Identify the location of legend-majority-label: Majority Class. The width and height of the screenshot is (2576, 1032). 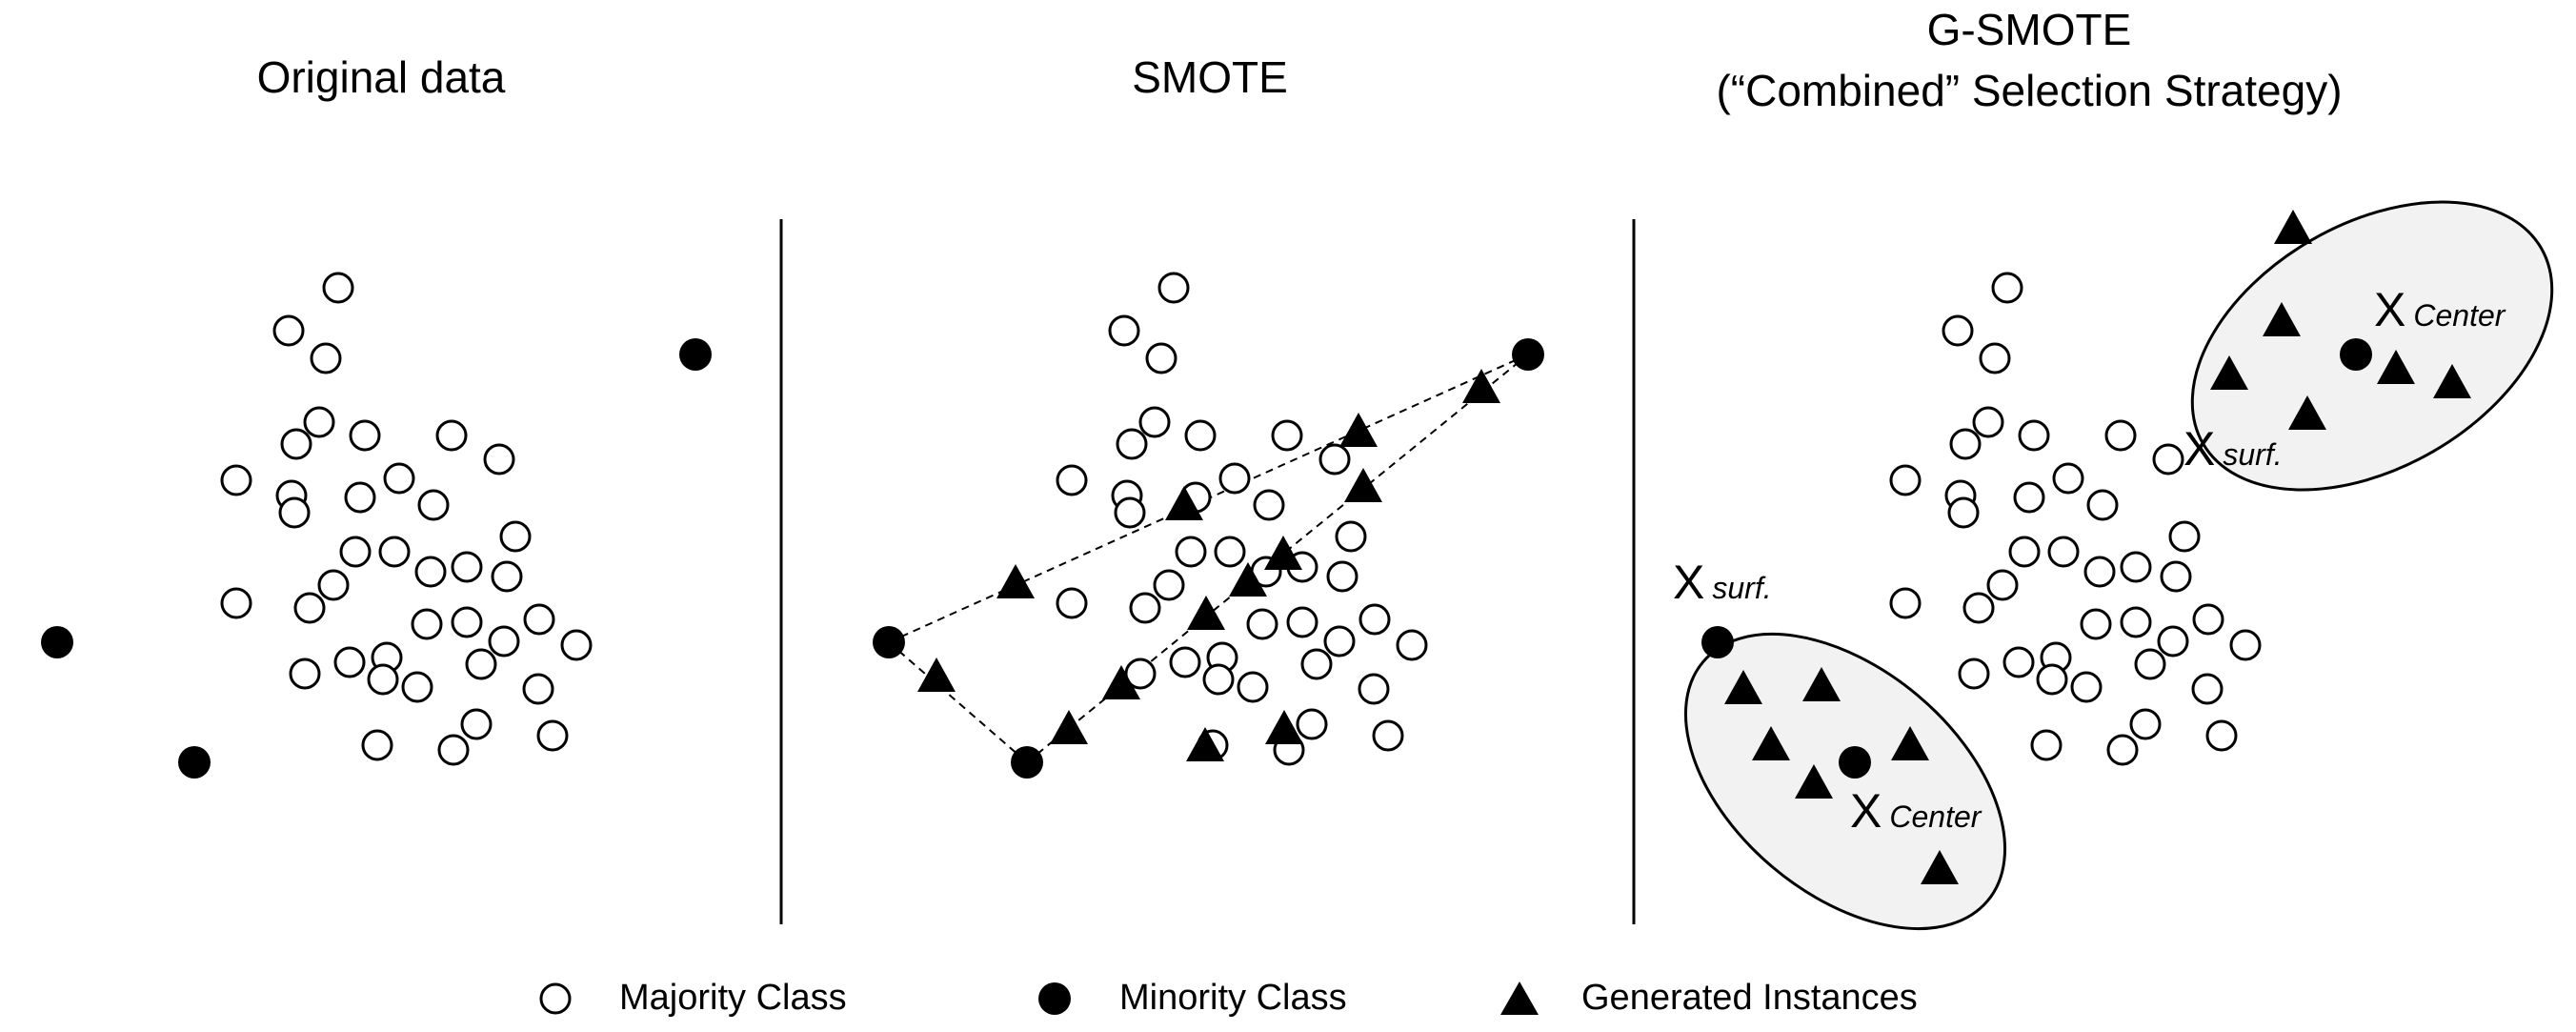
(733, 998).